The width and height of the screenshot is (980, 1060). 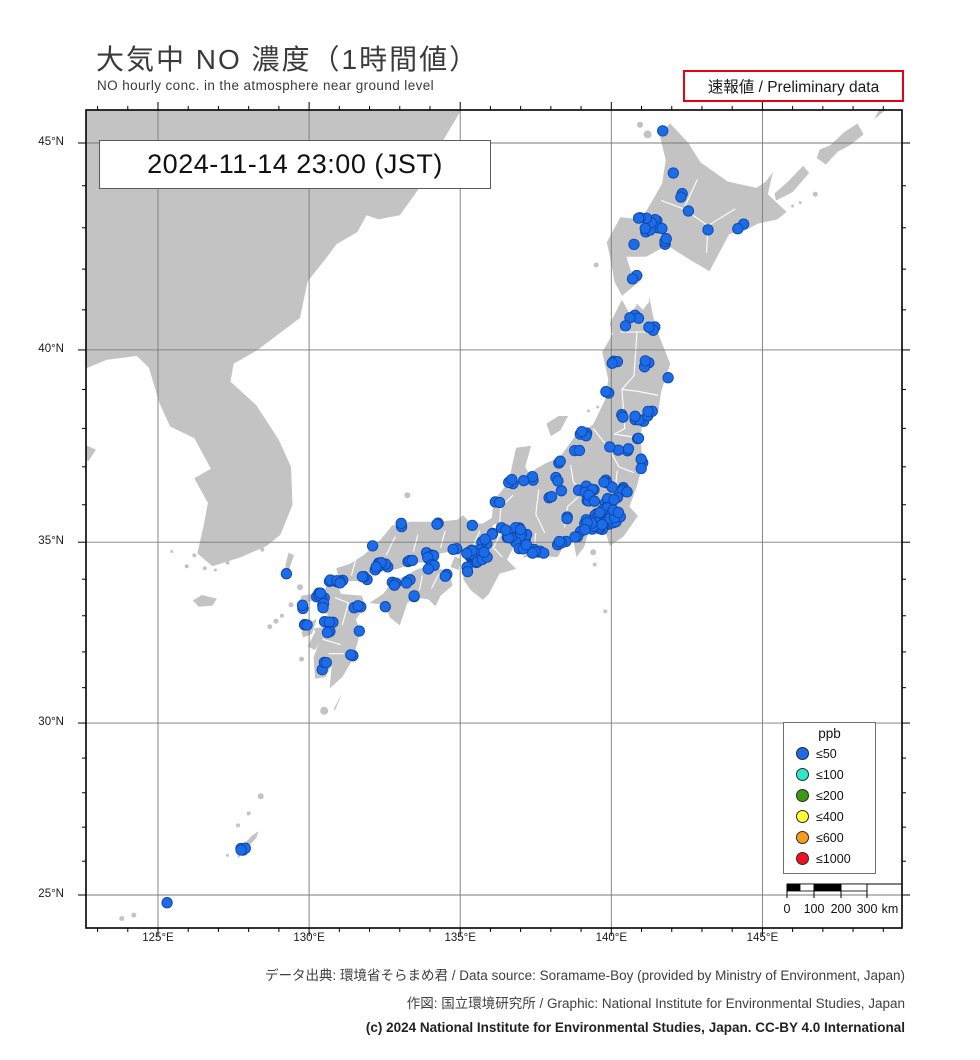 I want to click on lat-tick-label: 30°N, so click(x=51, y=722).